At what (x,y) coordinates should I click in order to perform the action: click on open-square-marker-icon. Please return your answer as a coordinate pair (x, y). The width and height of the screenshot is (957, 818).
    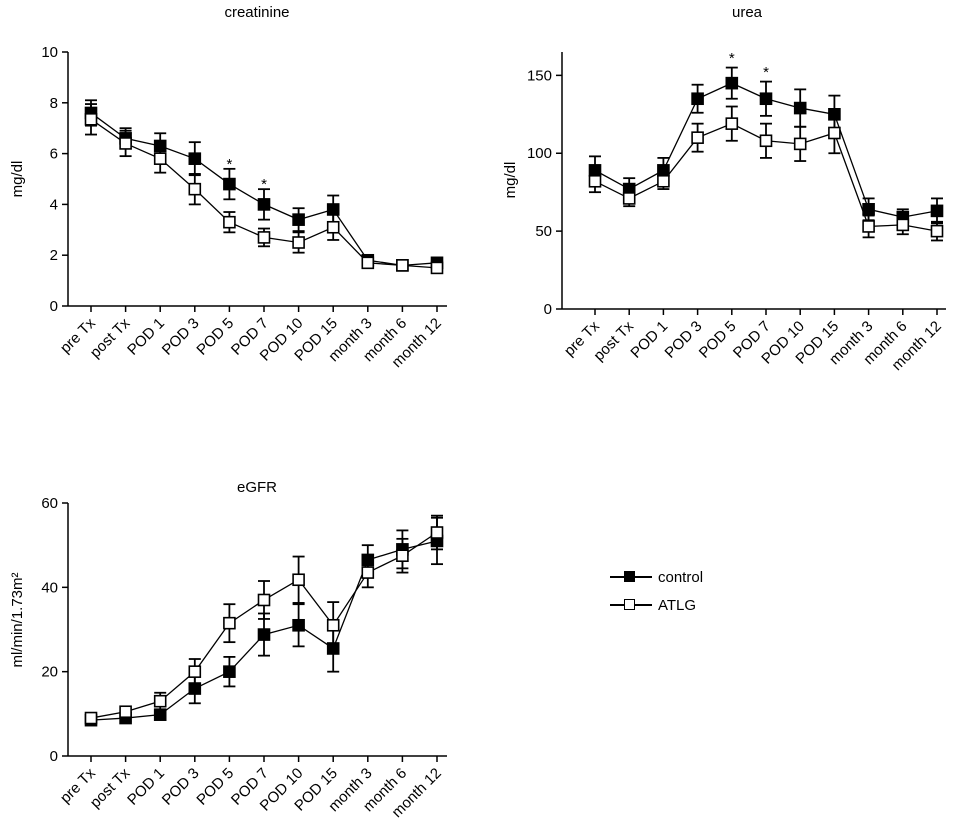
    Looking at the image, I should click on (629, 604).